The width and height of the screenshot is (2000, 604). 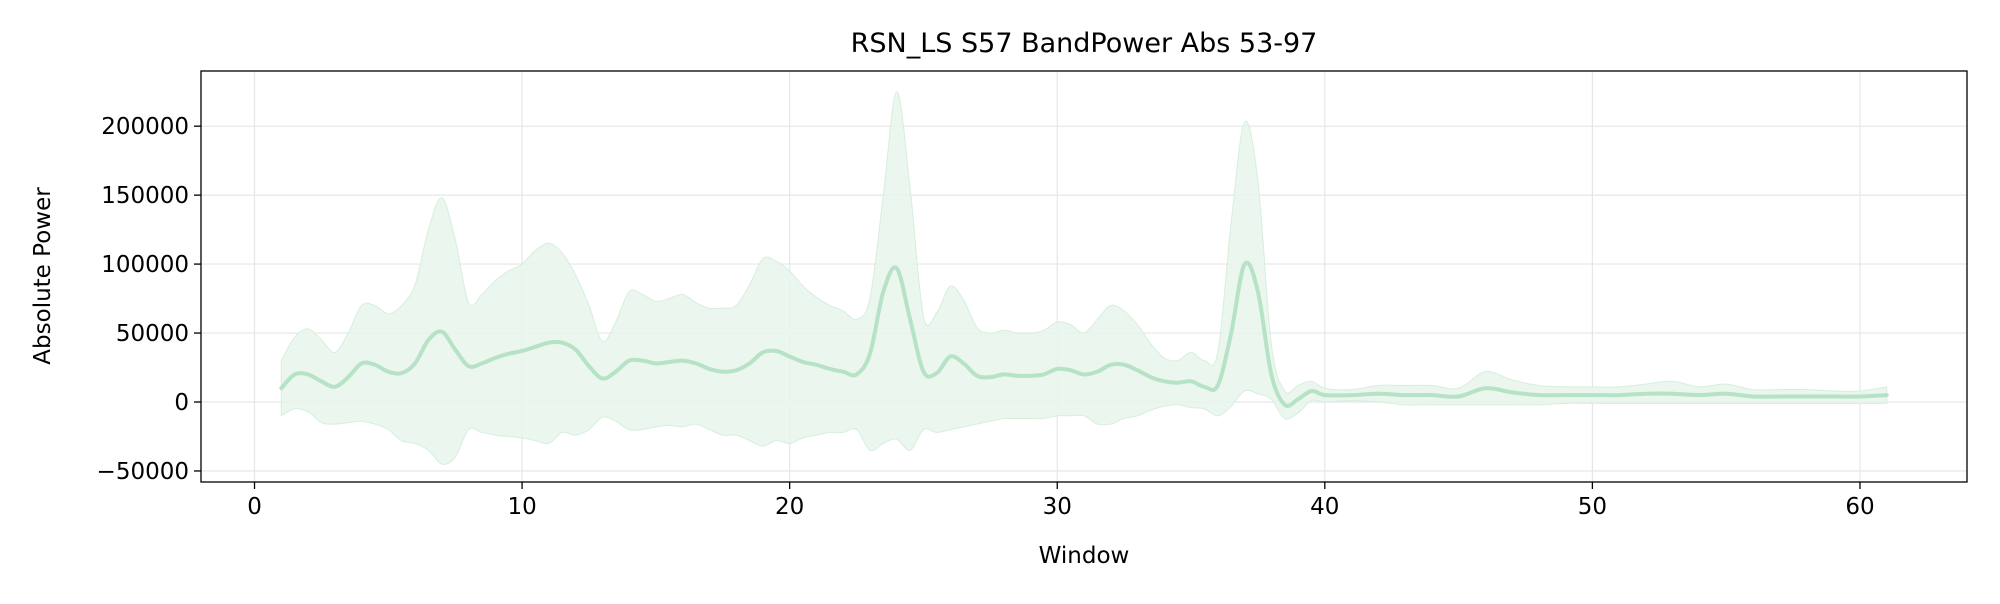 I want to click on x-tick-label: 30, so click(x=1057, y=507).